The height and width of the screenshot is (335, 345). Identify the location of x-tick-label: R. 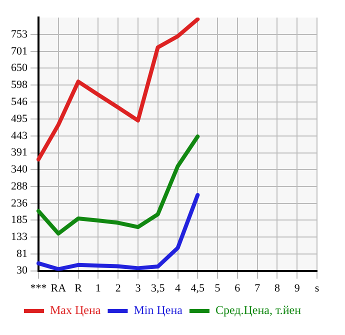
(78, 288).